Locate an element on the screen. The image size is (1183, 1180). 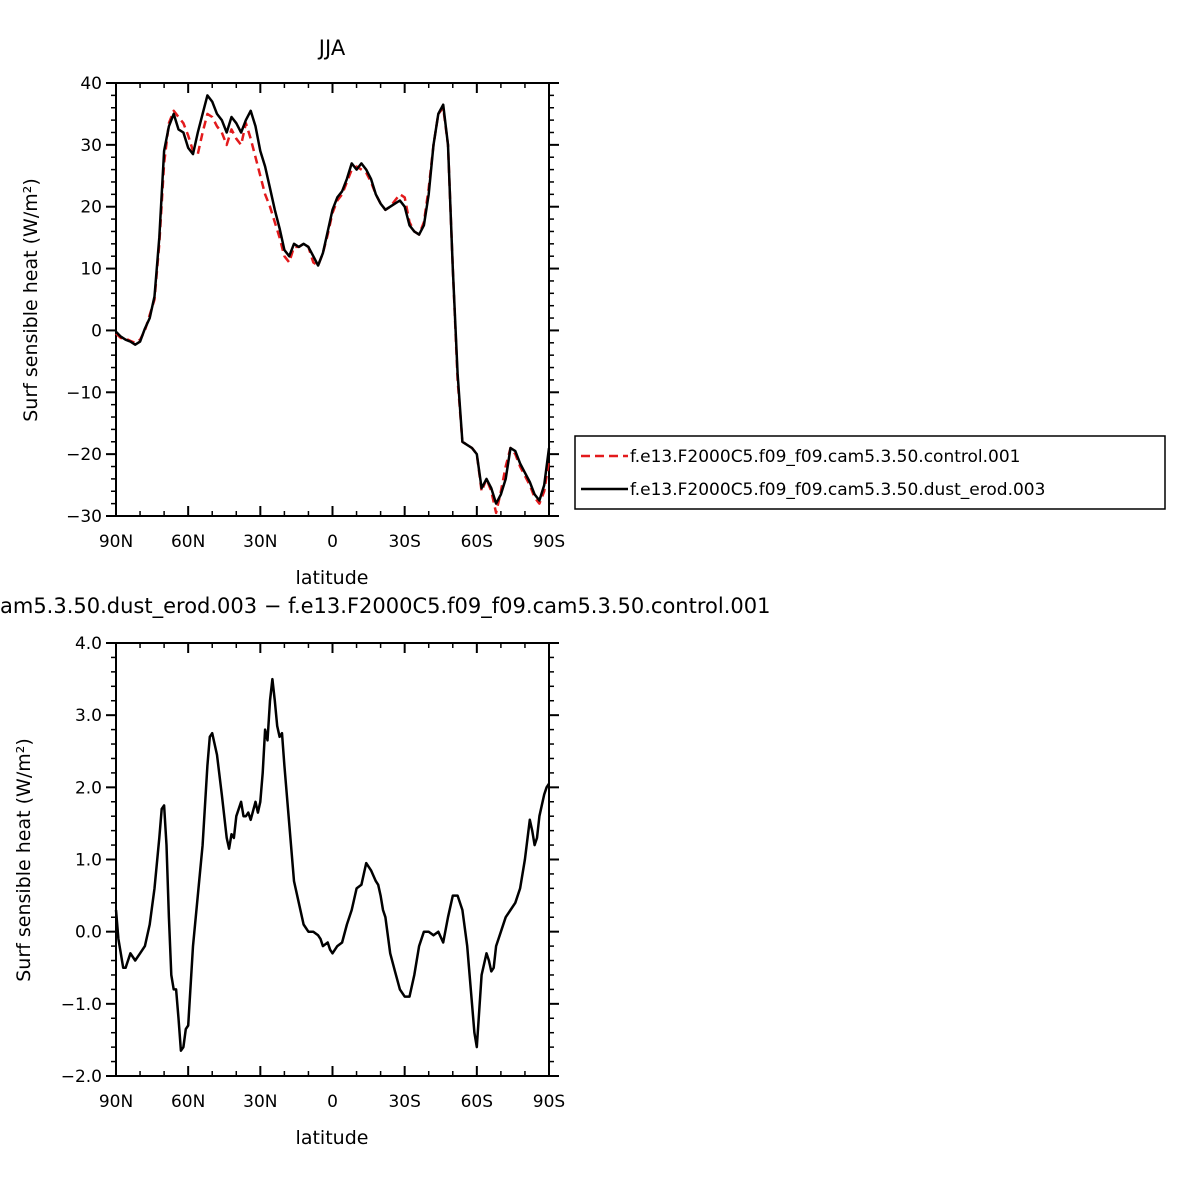
top-x-tick-label: 30S is located at coordinates (404, 542).